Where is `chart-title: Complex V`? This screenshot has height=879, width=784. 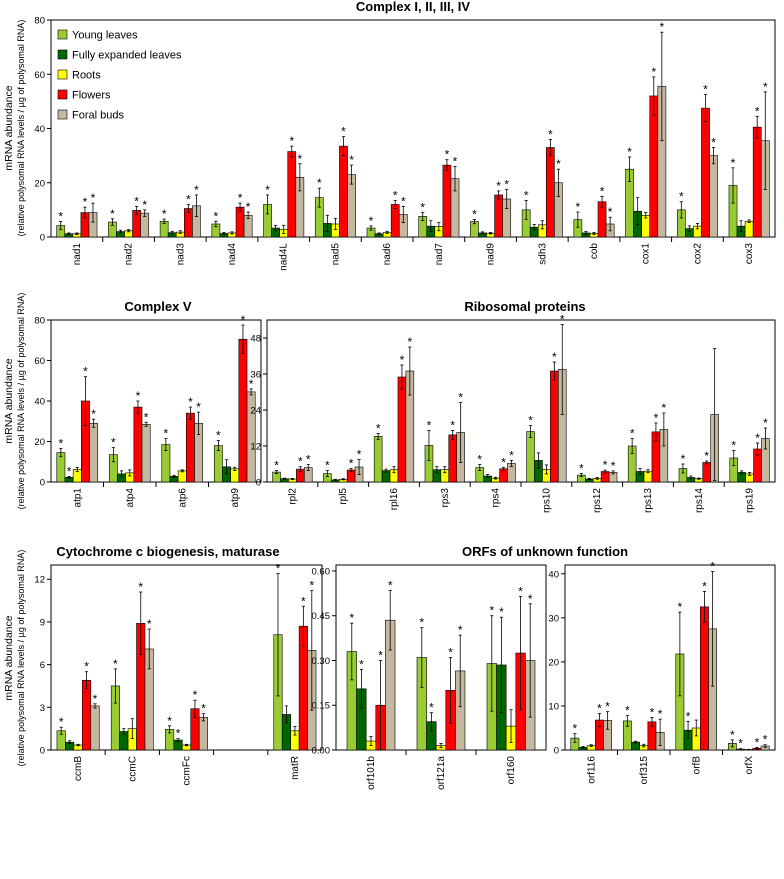
chart-title: Complex V is located at coordinates (158, 306).